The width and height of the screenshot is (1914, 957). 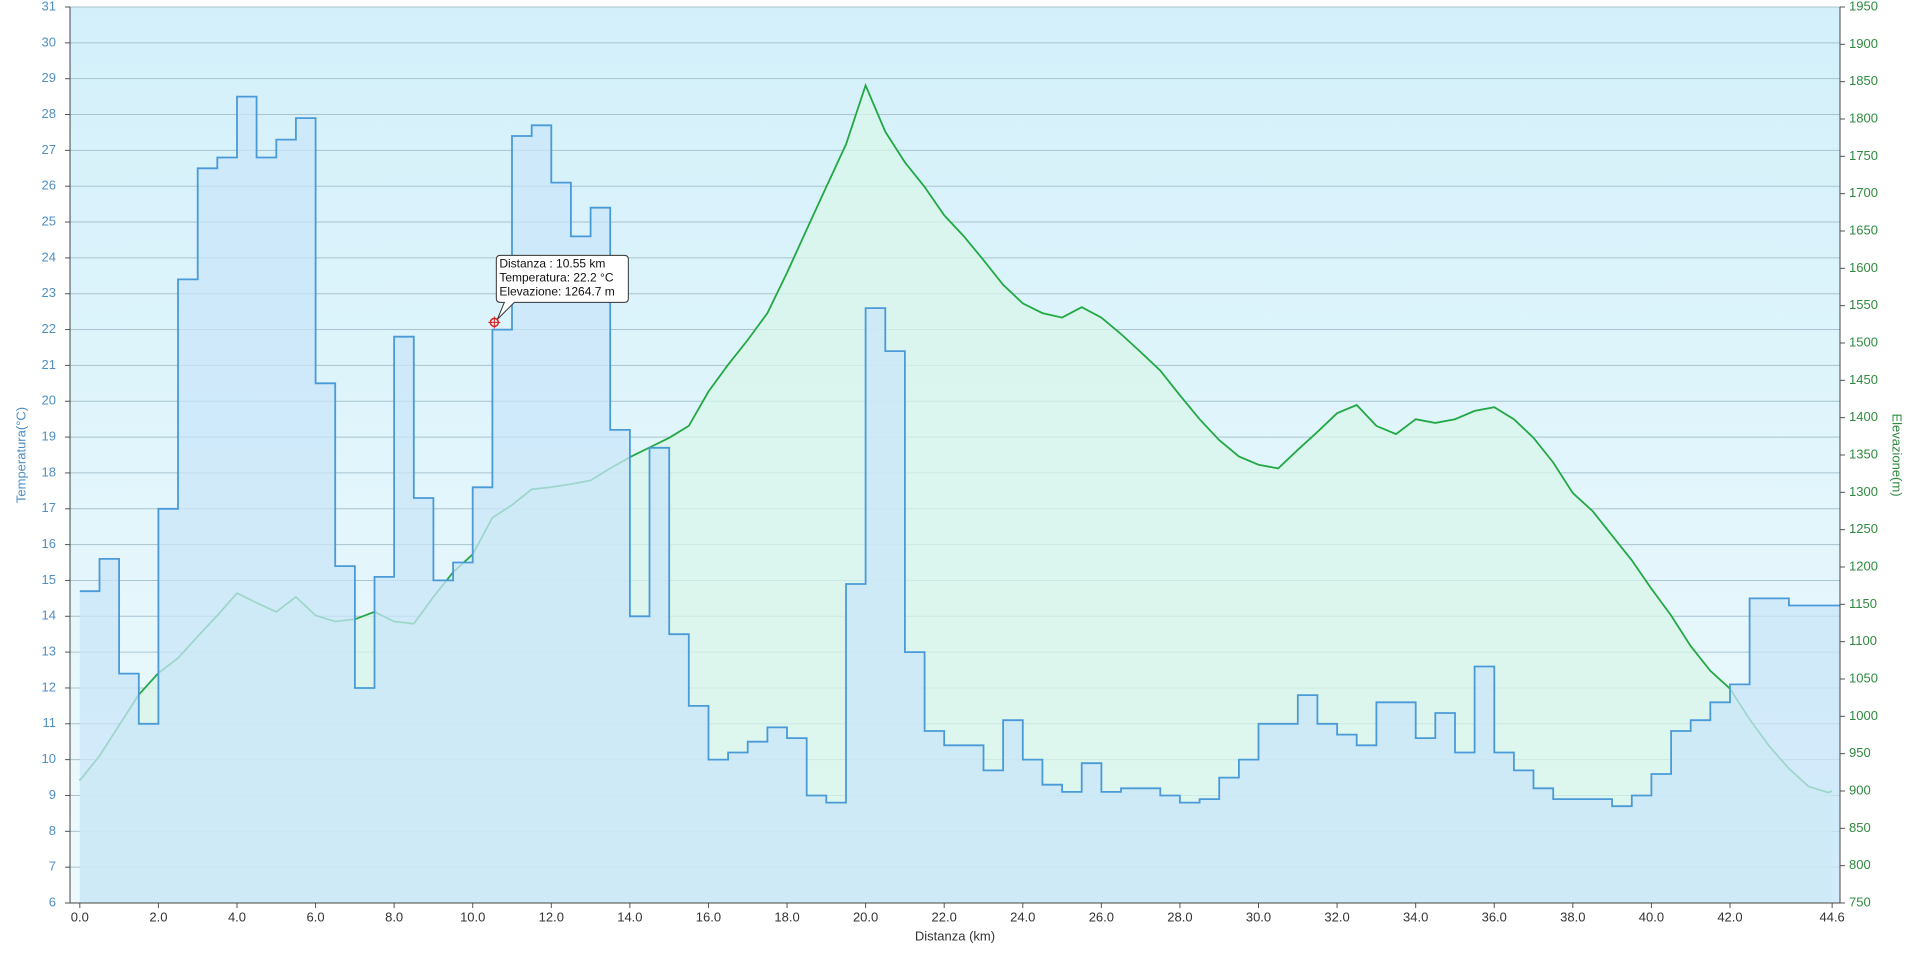 What do you see at coordinates (944, 916) in the screenshot?
I see `x-tick-label: 22.0` at bounding box center [944, 916].